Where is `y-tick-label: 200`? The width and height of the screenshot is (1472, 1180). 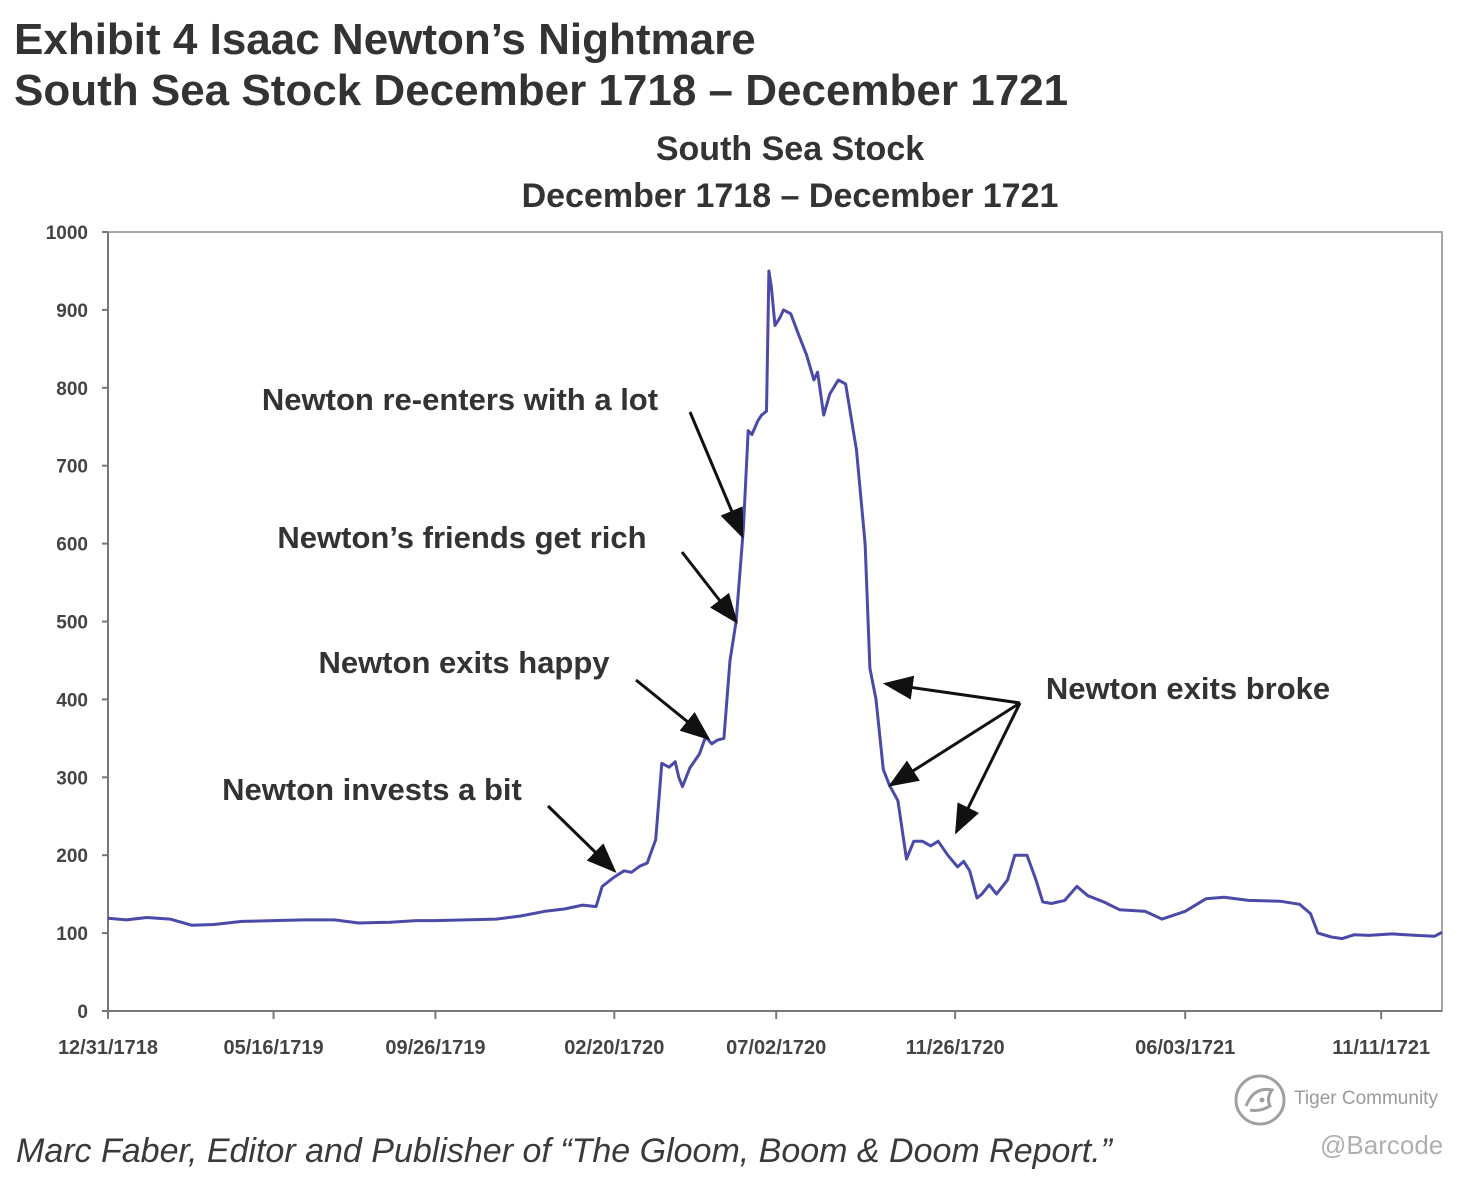
y-tick-label: 200 is located at coordinates (72, 856).